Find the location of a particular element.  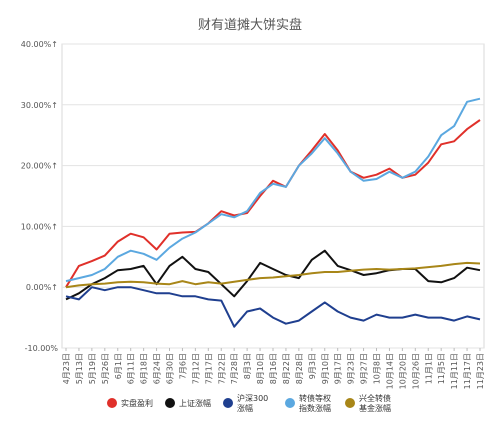

x-tick-label: 11月23日 is located at coordinates (480, 371).